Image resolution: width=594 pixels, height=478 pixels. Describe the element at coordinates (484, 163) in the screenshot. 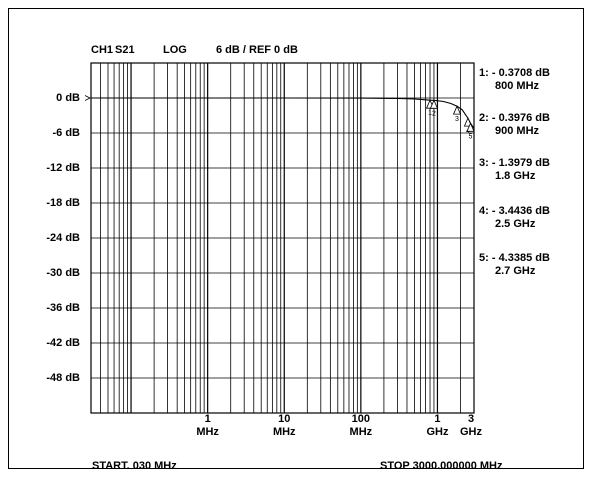

I see `marker-3-label: 3:` at that location.